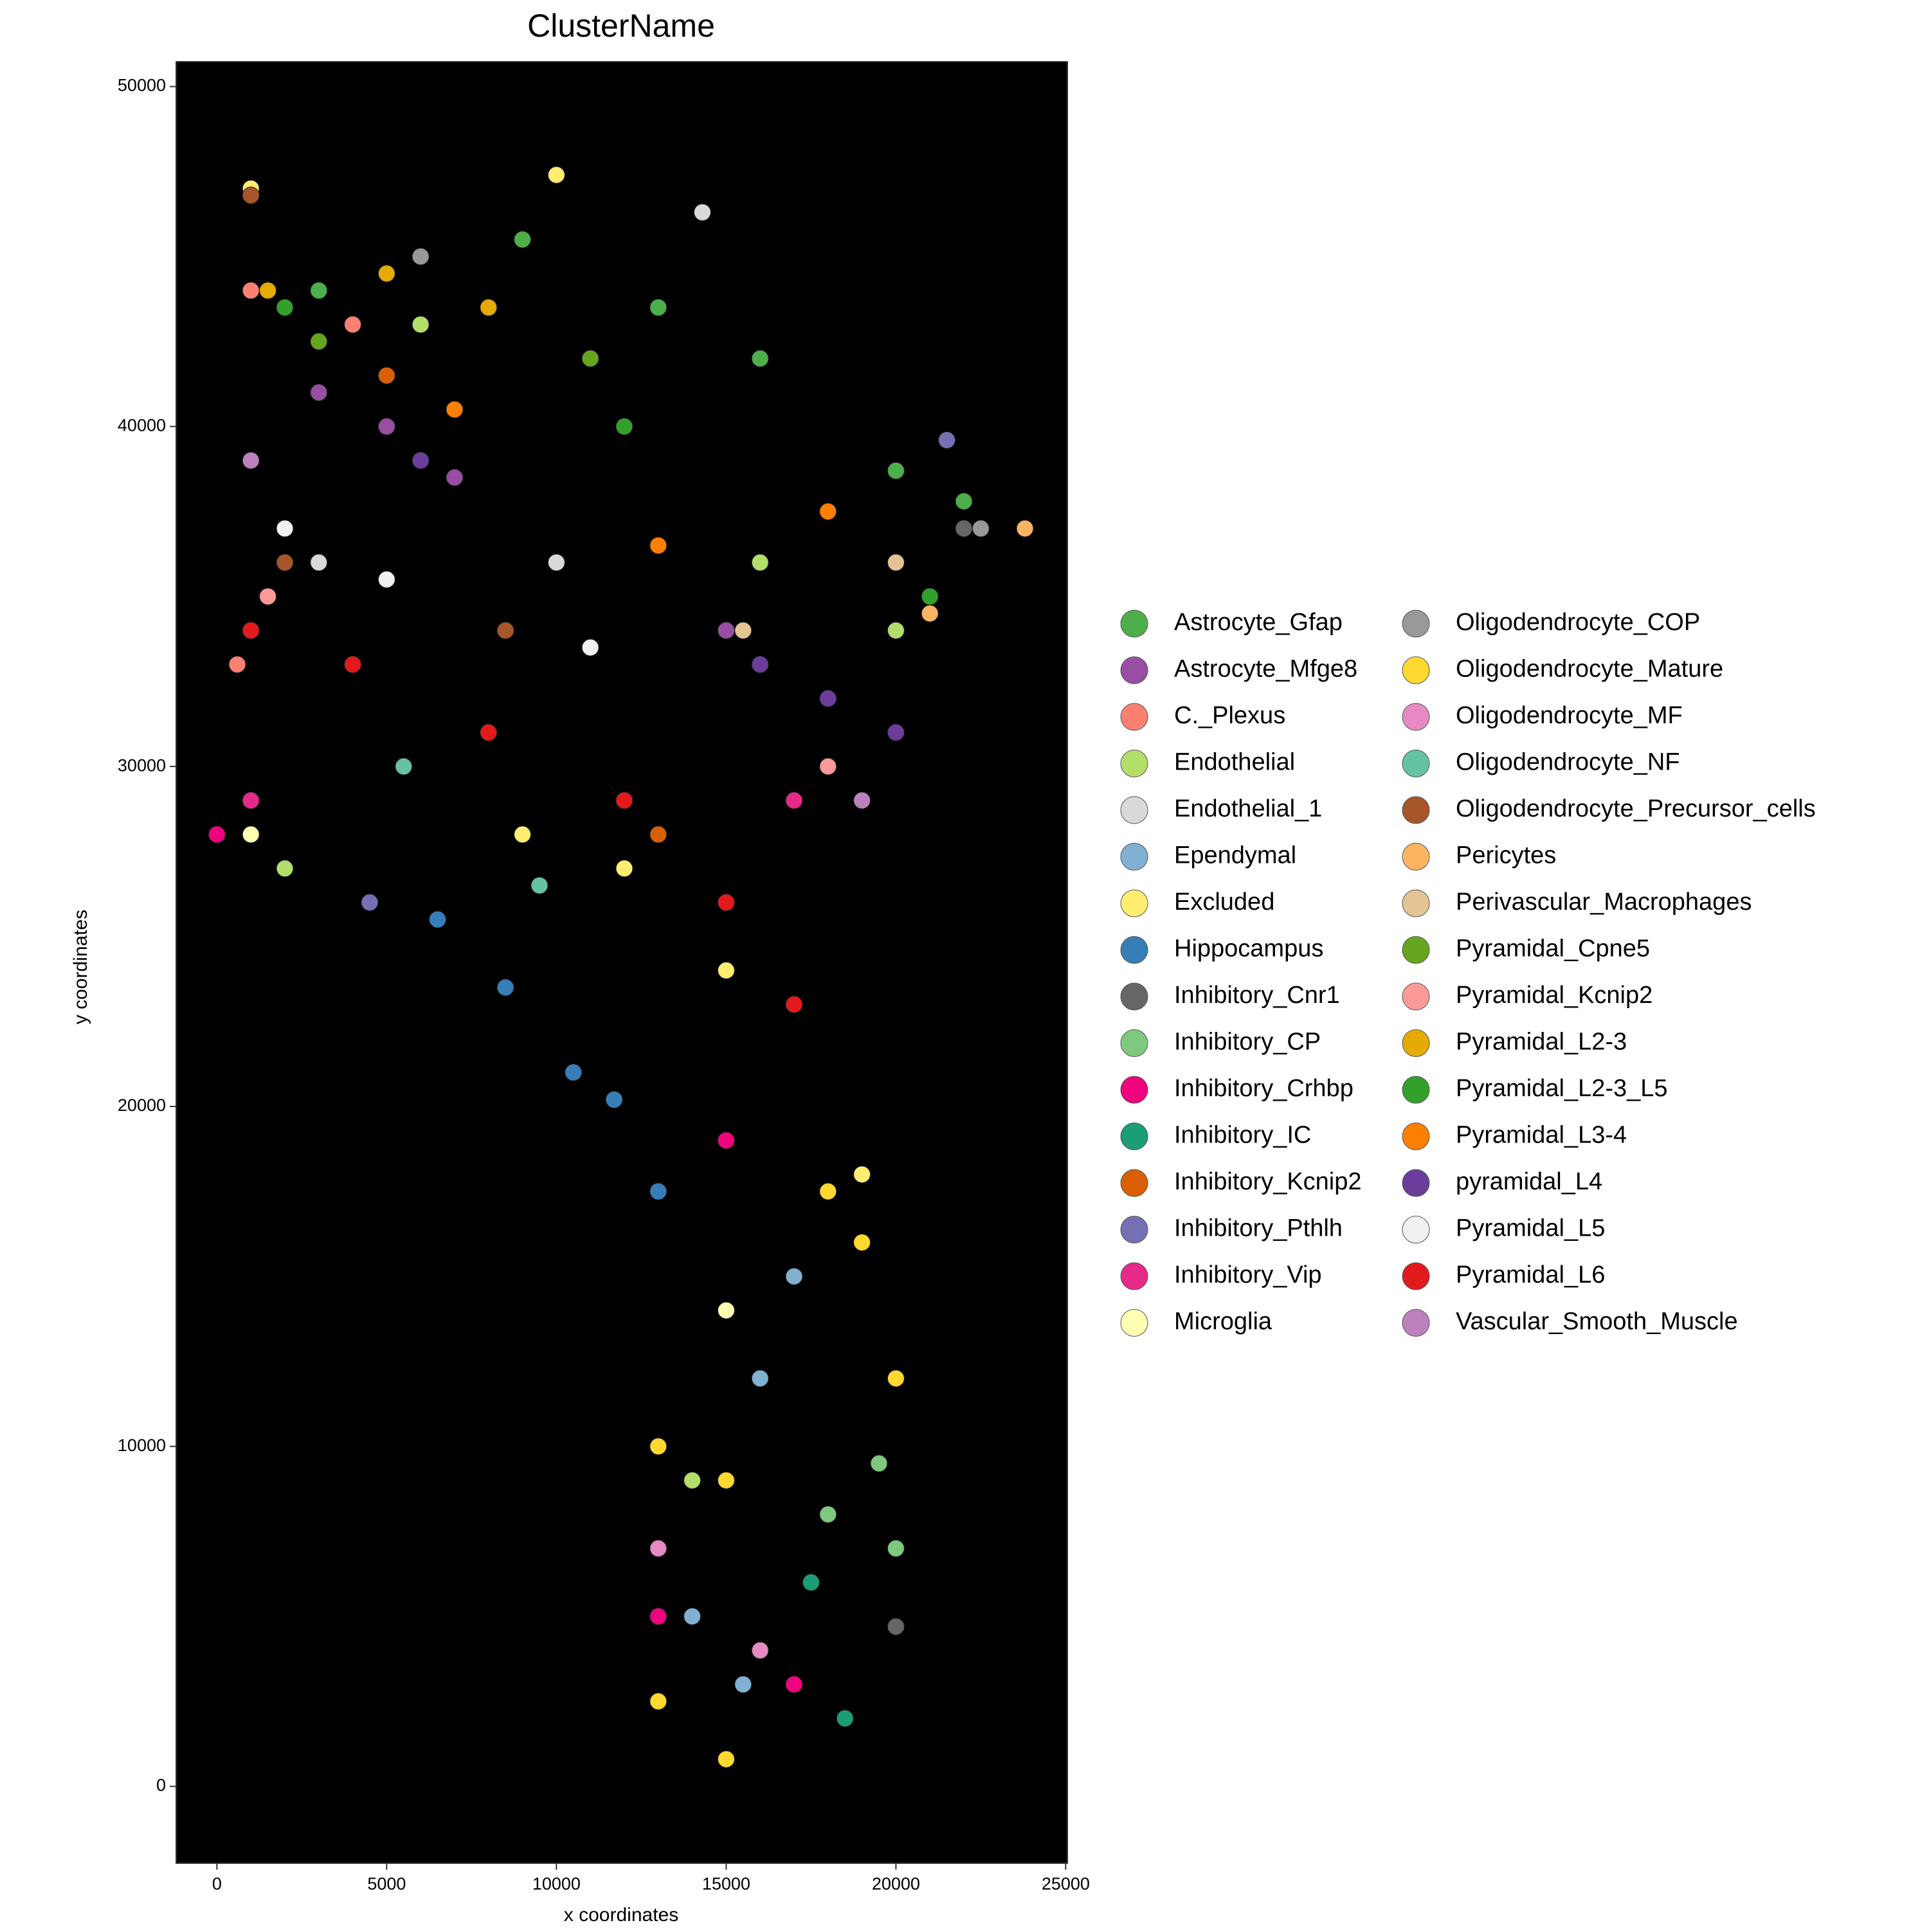  Describe the element at coordinates (1234, 762) in the screenshot. I see `legend-label: Endothelial` at that location.